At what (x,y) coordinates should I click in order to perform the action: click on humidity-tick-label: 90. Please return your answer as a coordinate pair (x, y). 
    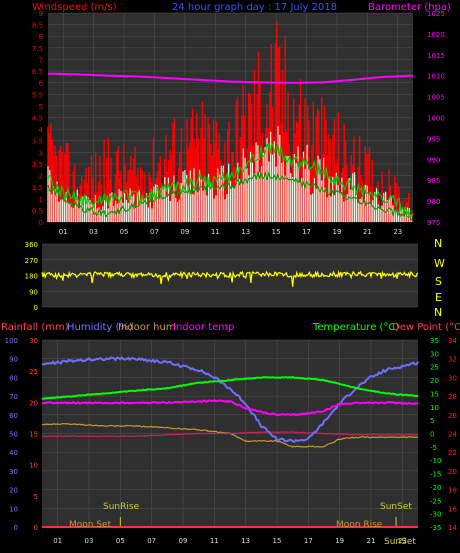
    Looking at the image, I should click on (13, 360).